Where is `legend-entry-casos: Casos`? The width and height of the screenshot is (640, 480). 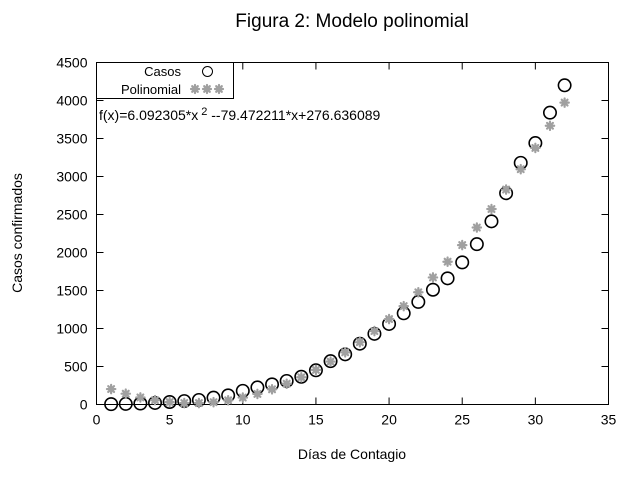 legend-entry-casos: Casos is located at coordinates (165, 71).